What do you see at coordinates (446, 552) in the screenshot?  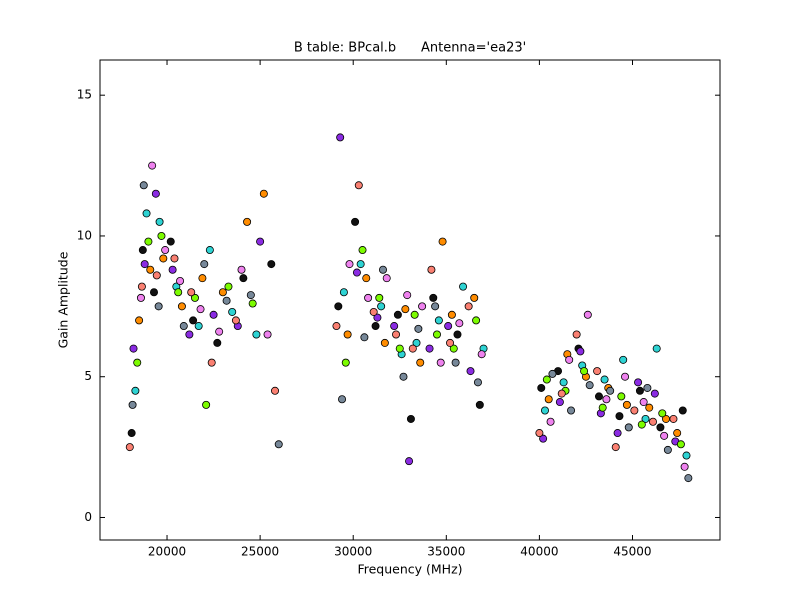 I see `x-tick-label: 35000` at bounding box center [446, 552].